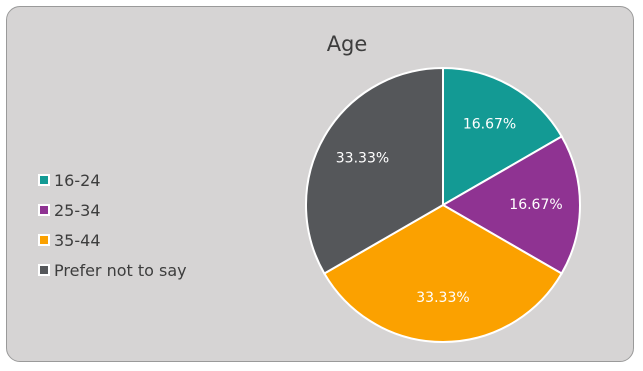 This screenshot has height=371, width=643. Describe the element at coordinates (44, 270) in the screenshot. I see `legend-swatch-prefer-not-to-say` at that location.